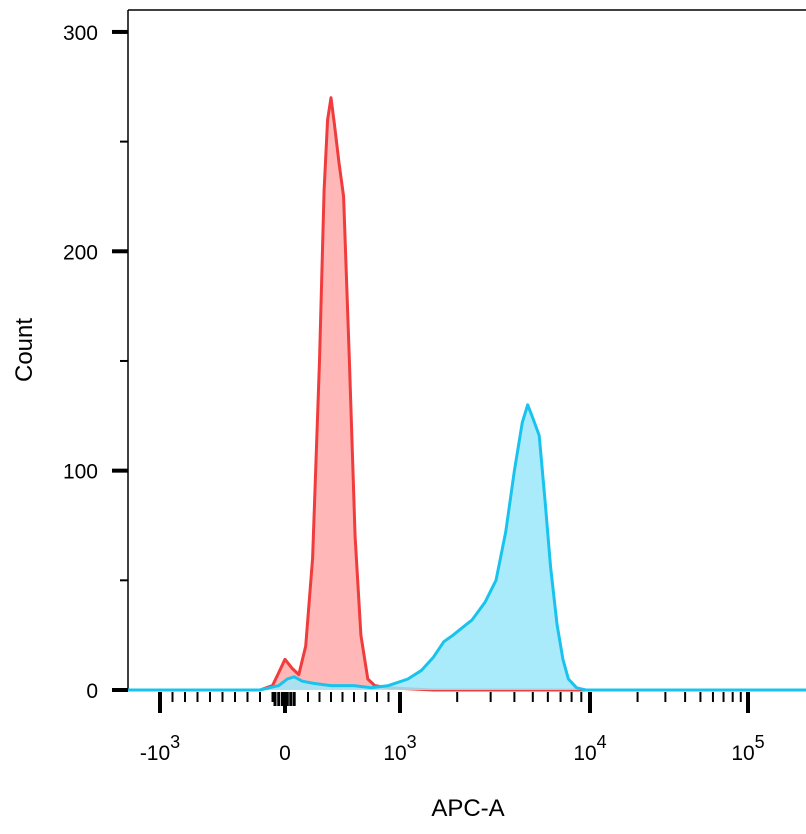 The image size is (806, 834). I want to click on x-axis-label: APC-A, so click(467, 808).